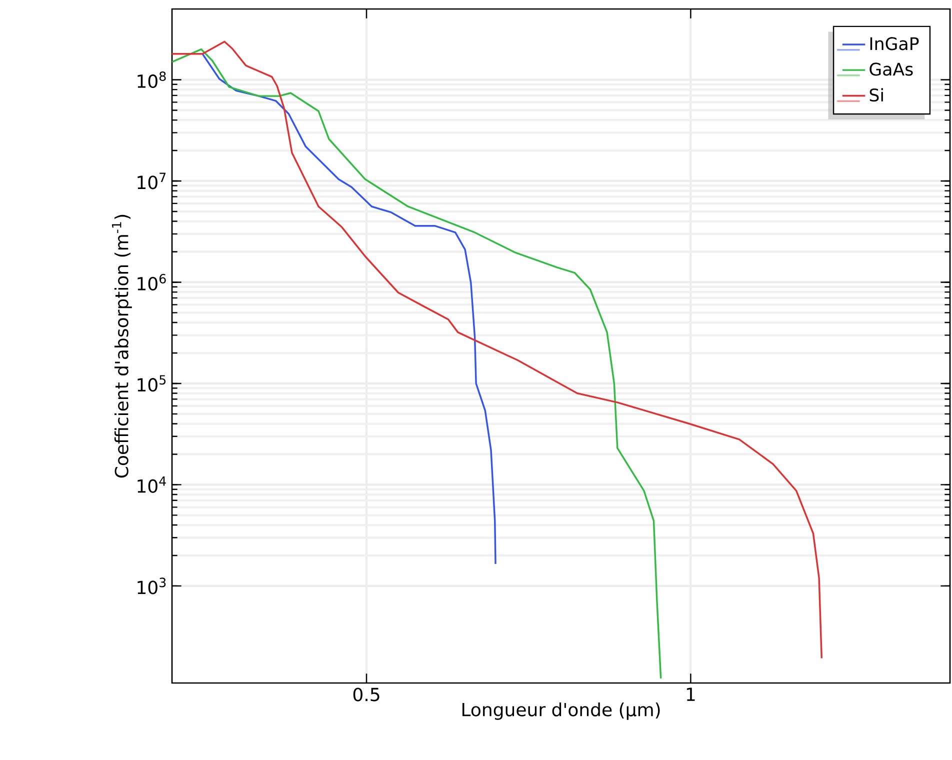  I want to click on legend-label: GaAs, so click(891, 69).